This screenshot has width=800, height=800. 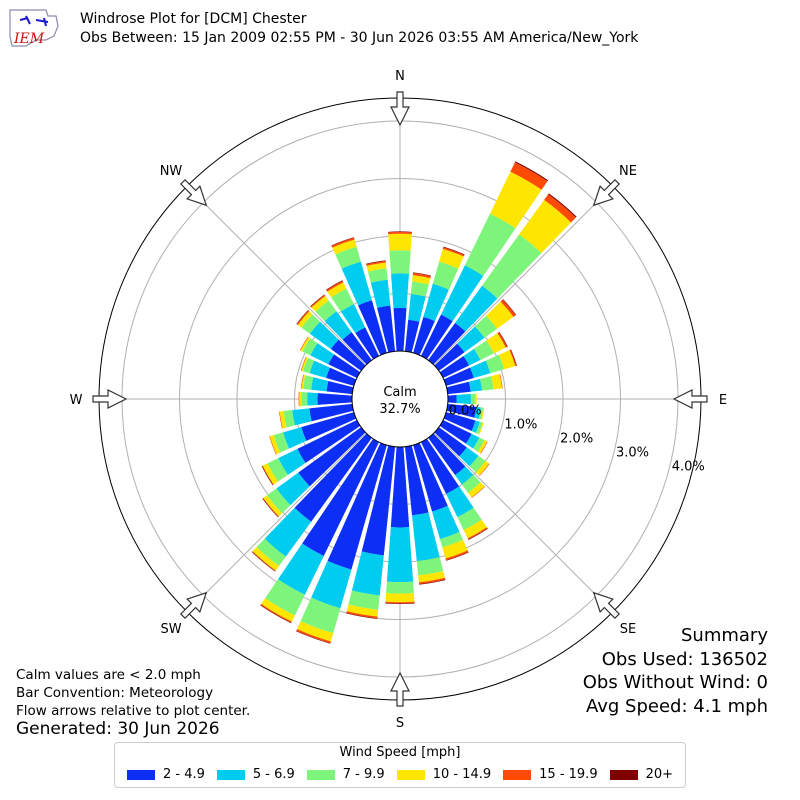 What do you see at coordinates (400, 723) in the screenshot?
I see `direction-label-s: S` at bounding box center [400, 723].